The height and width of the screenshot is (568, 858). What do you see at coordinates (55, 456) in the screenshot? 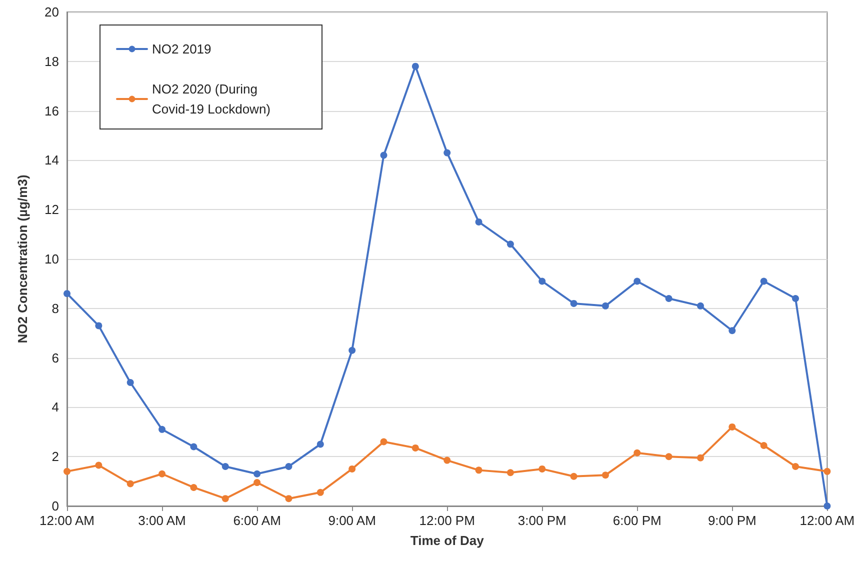
I see `y-tick-label: 2` at bounding box center [55, 456].